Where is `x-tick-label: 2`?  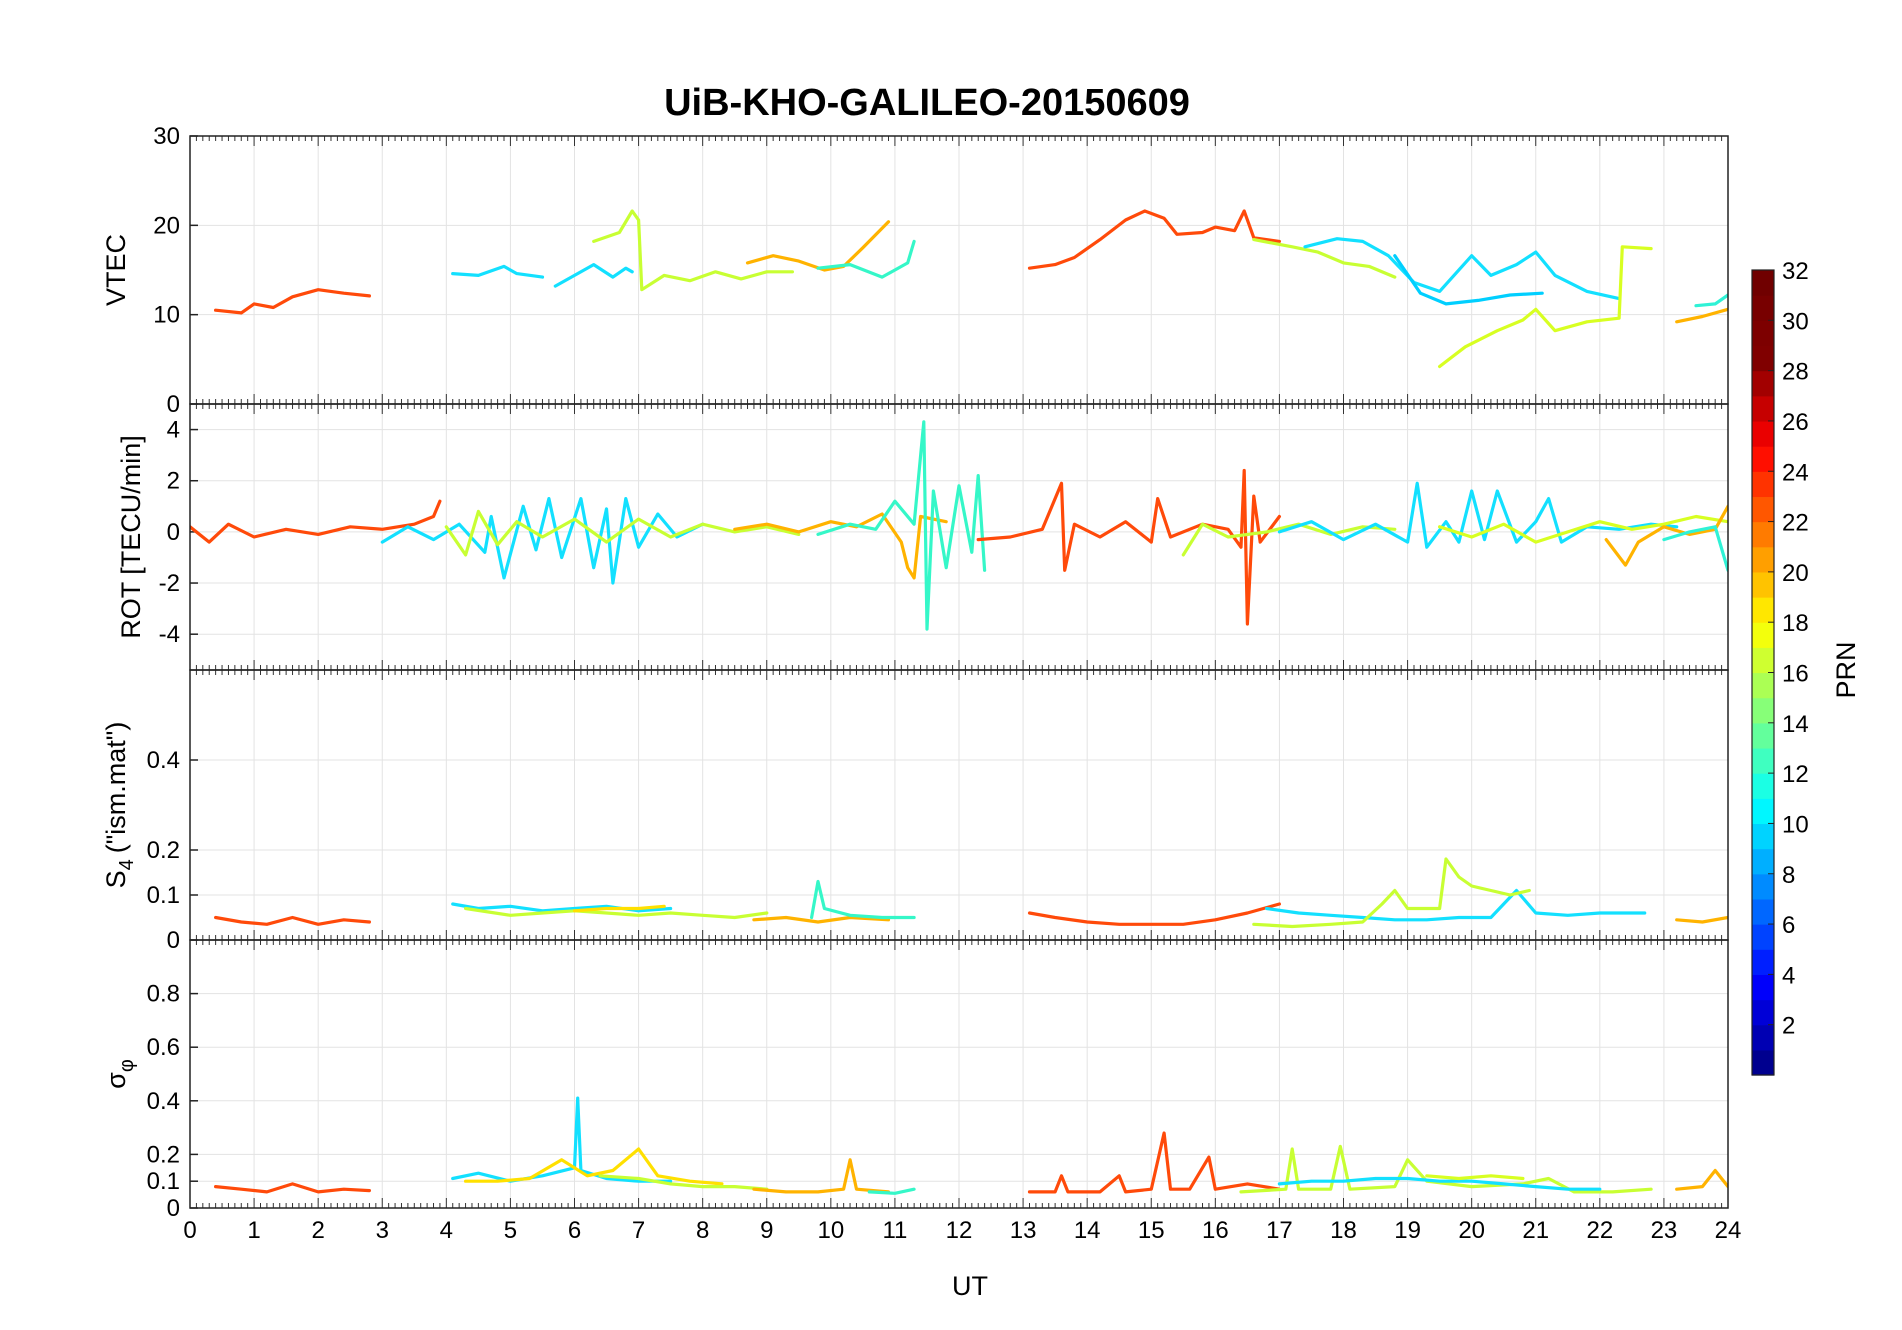 x-tick-label: 2 is located at coordinates (317, 1230).